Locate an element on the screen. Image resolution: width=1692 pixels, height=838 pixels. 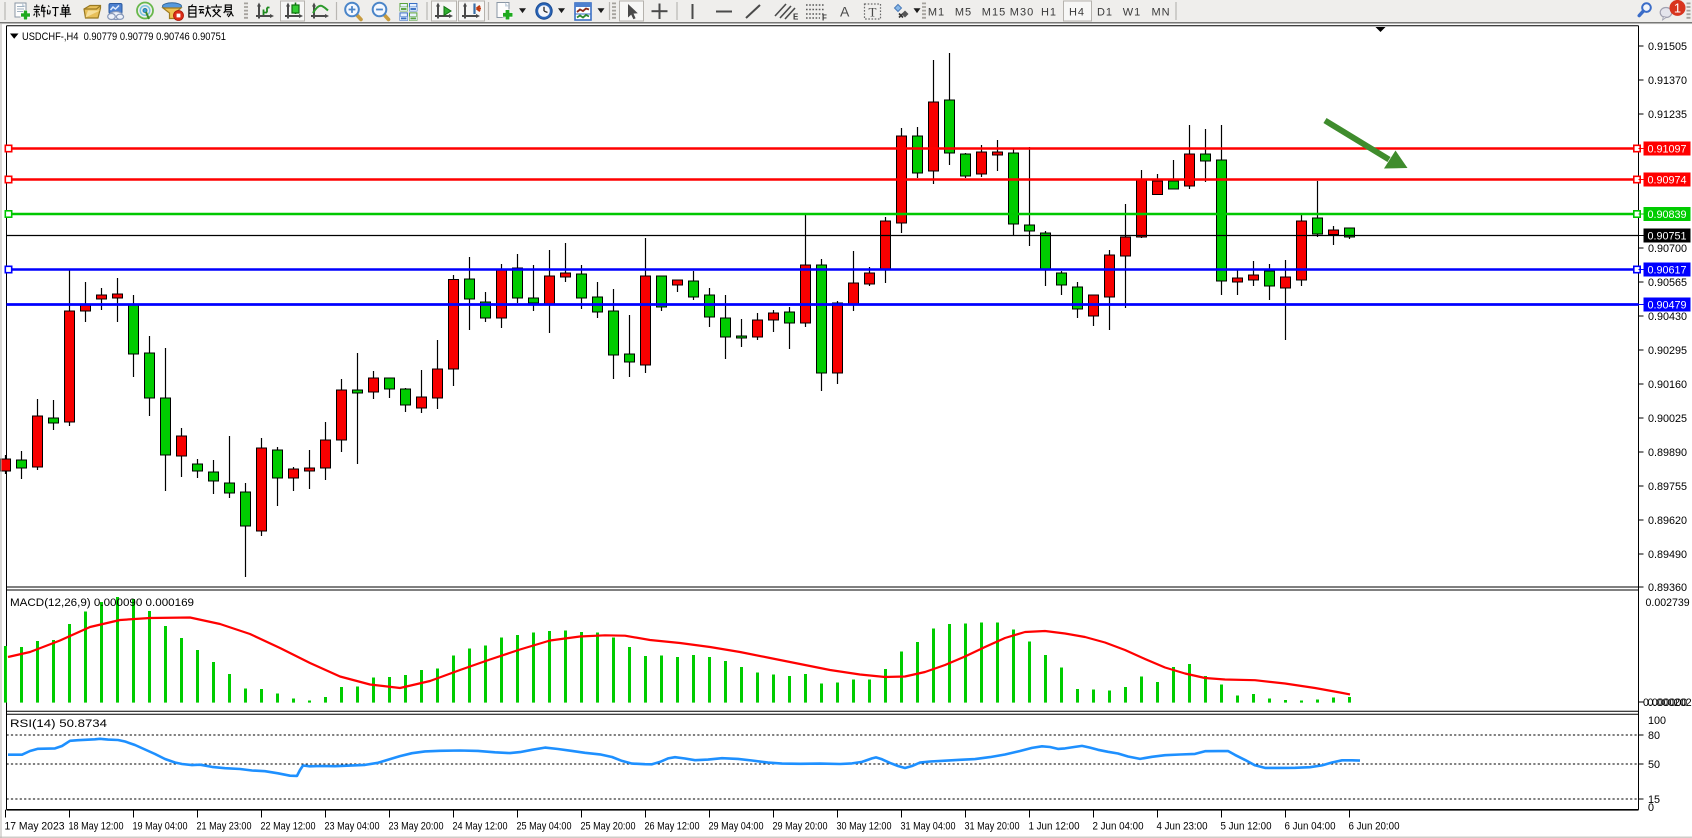
svg-text: 29 May 04:00 is located at coordinates (736, 827).